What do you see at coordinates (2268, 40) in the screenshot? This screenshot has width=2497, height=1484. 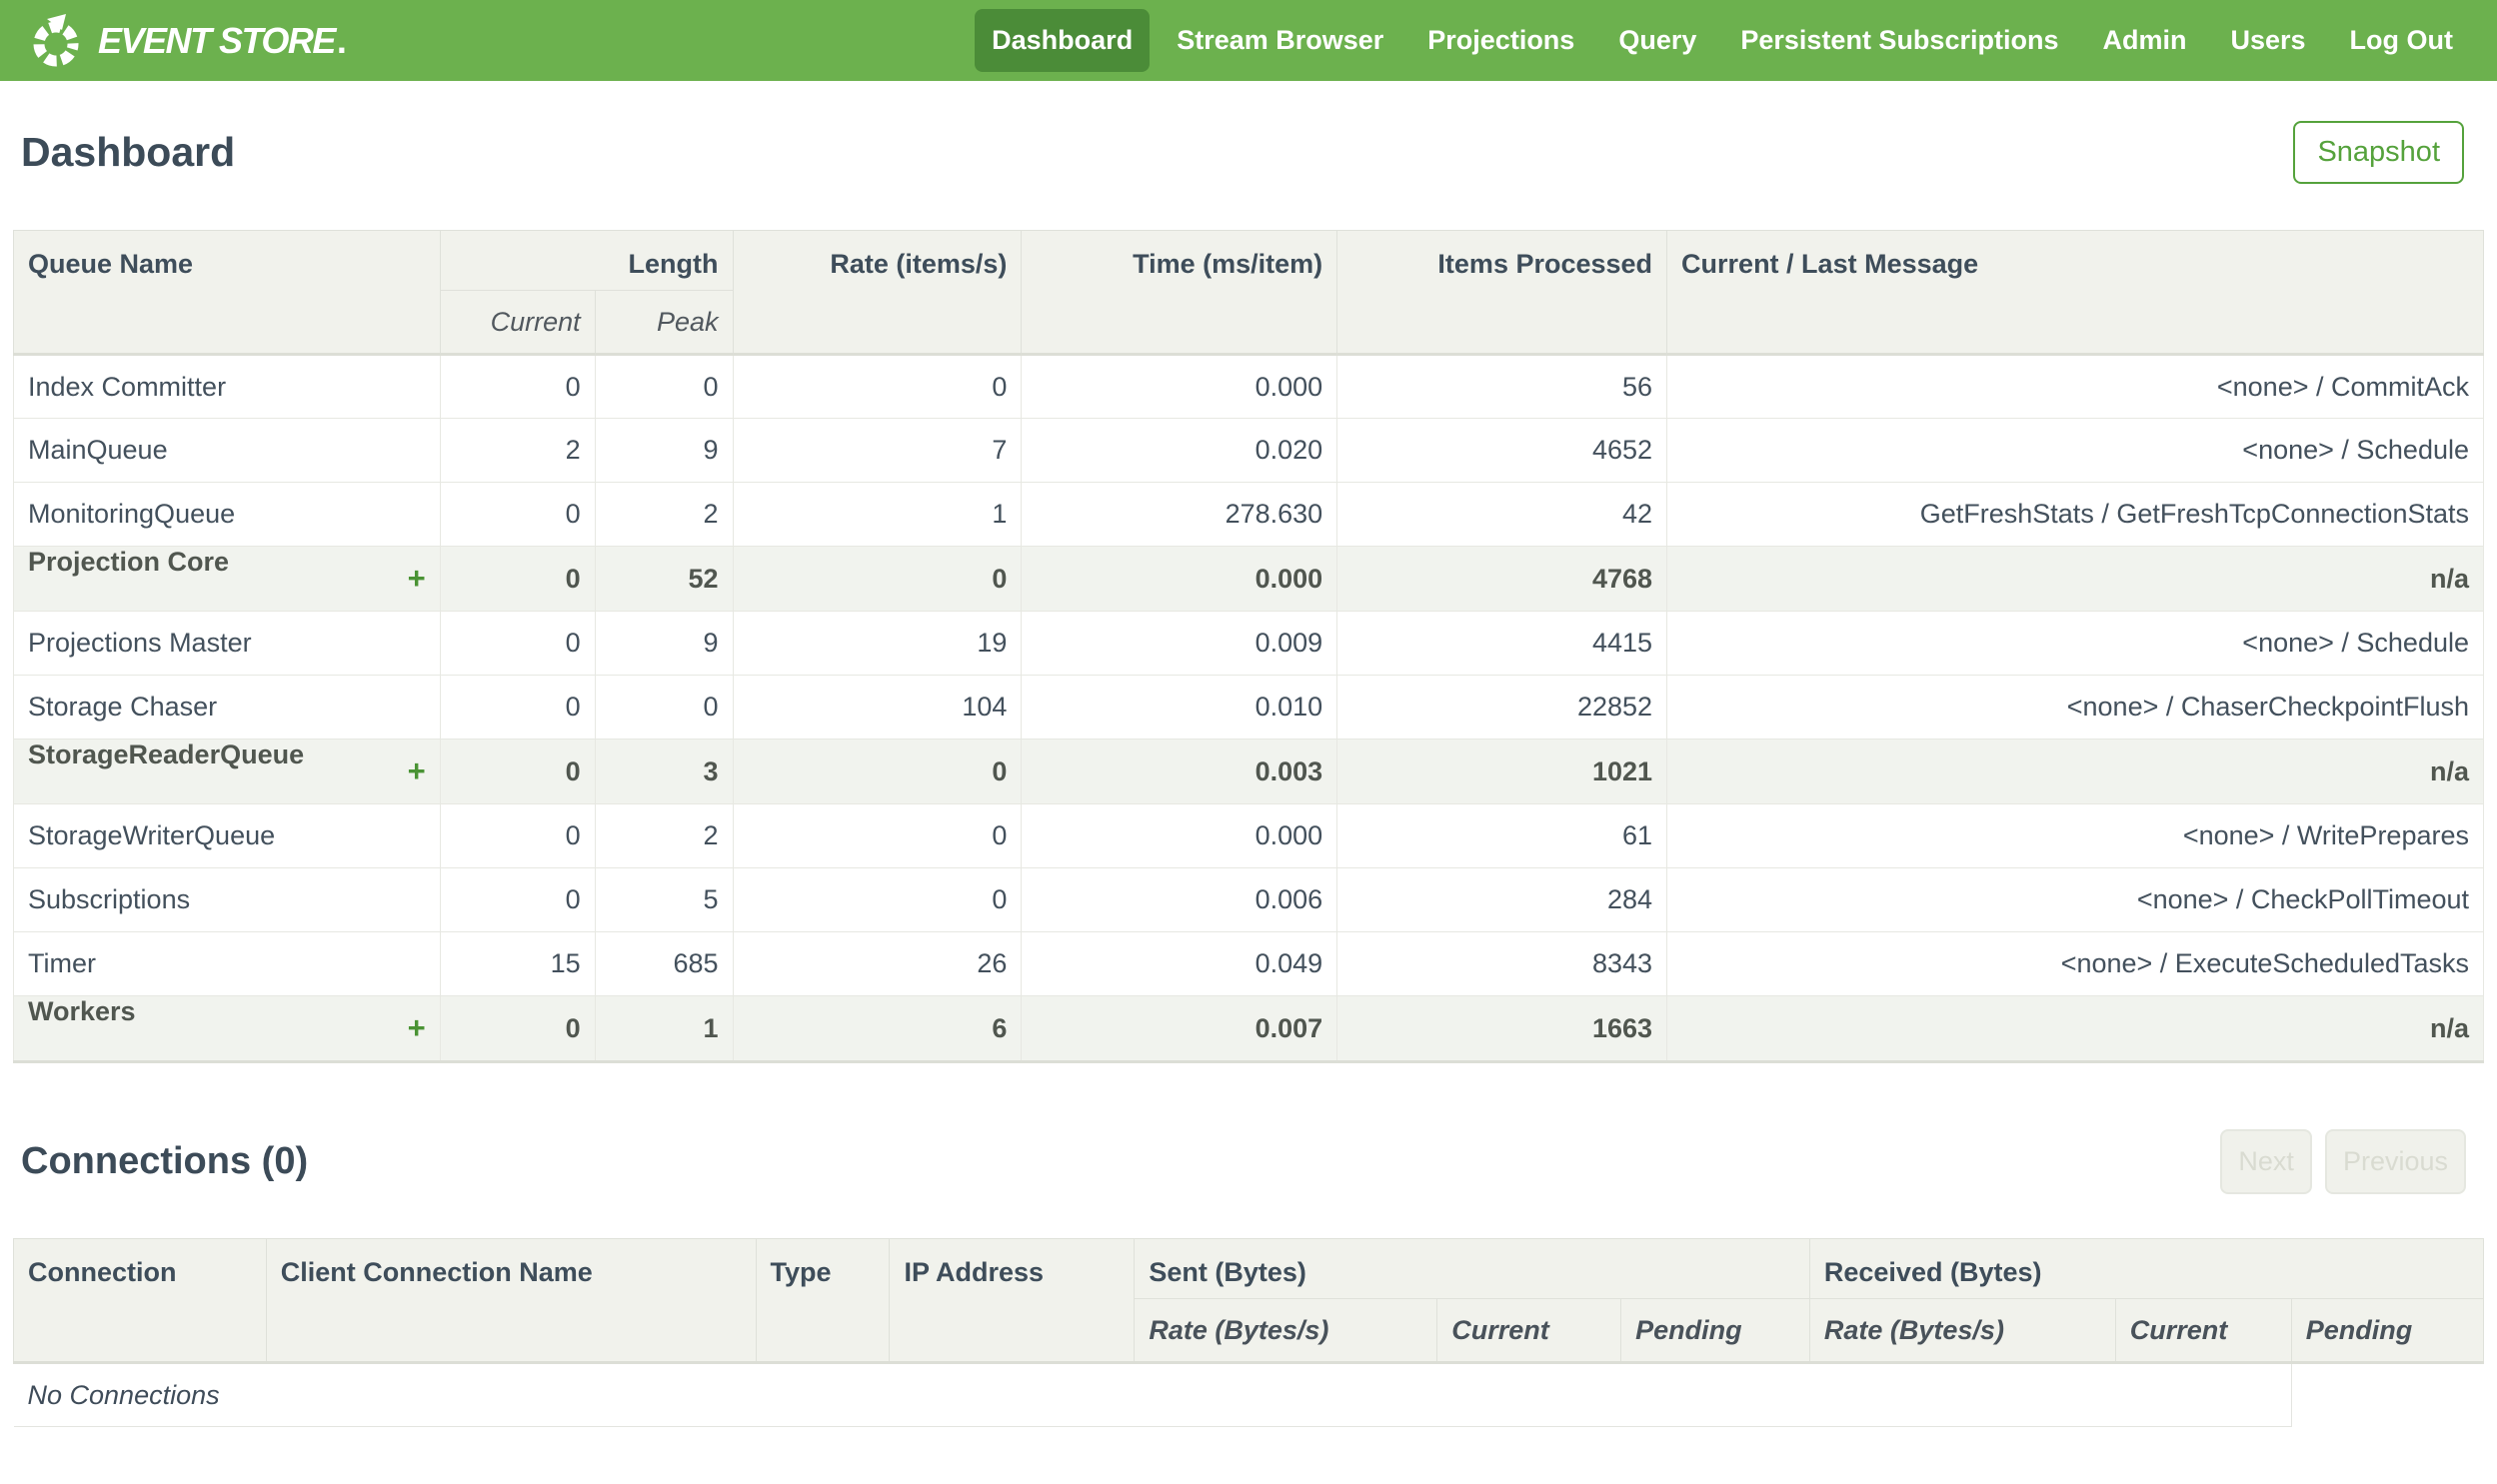 I see `nav-item-users: Users` at bounding box center [2268, 40].